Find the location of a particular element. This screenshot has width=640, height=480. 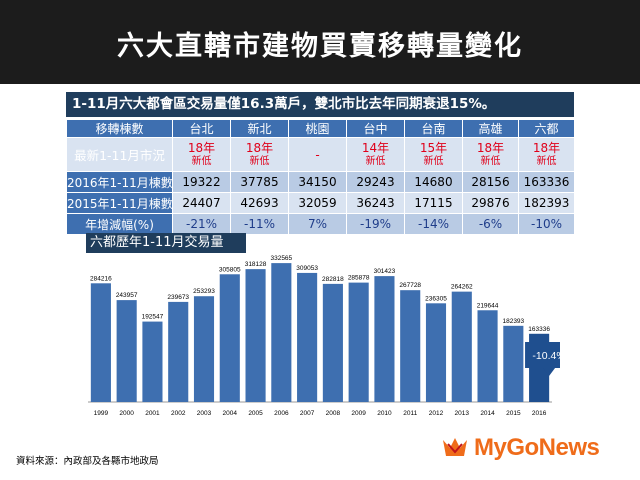

bar-2007 is located at coordinates (307, 337).